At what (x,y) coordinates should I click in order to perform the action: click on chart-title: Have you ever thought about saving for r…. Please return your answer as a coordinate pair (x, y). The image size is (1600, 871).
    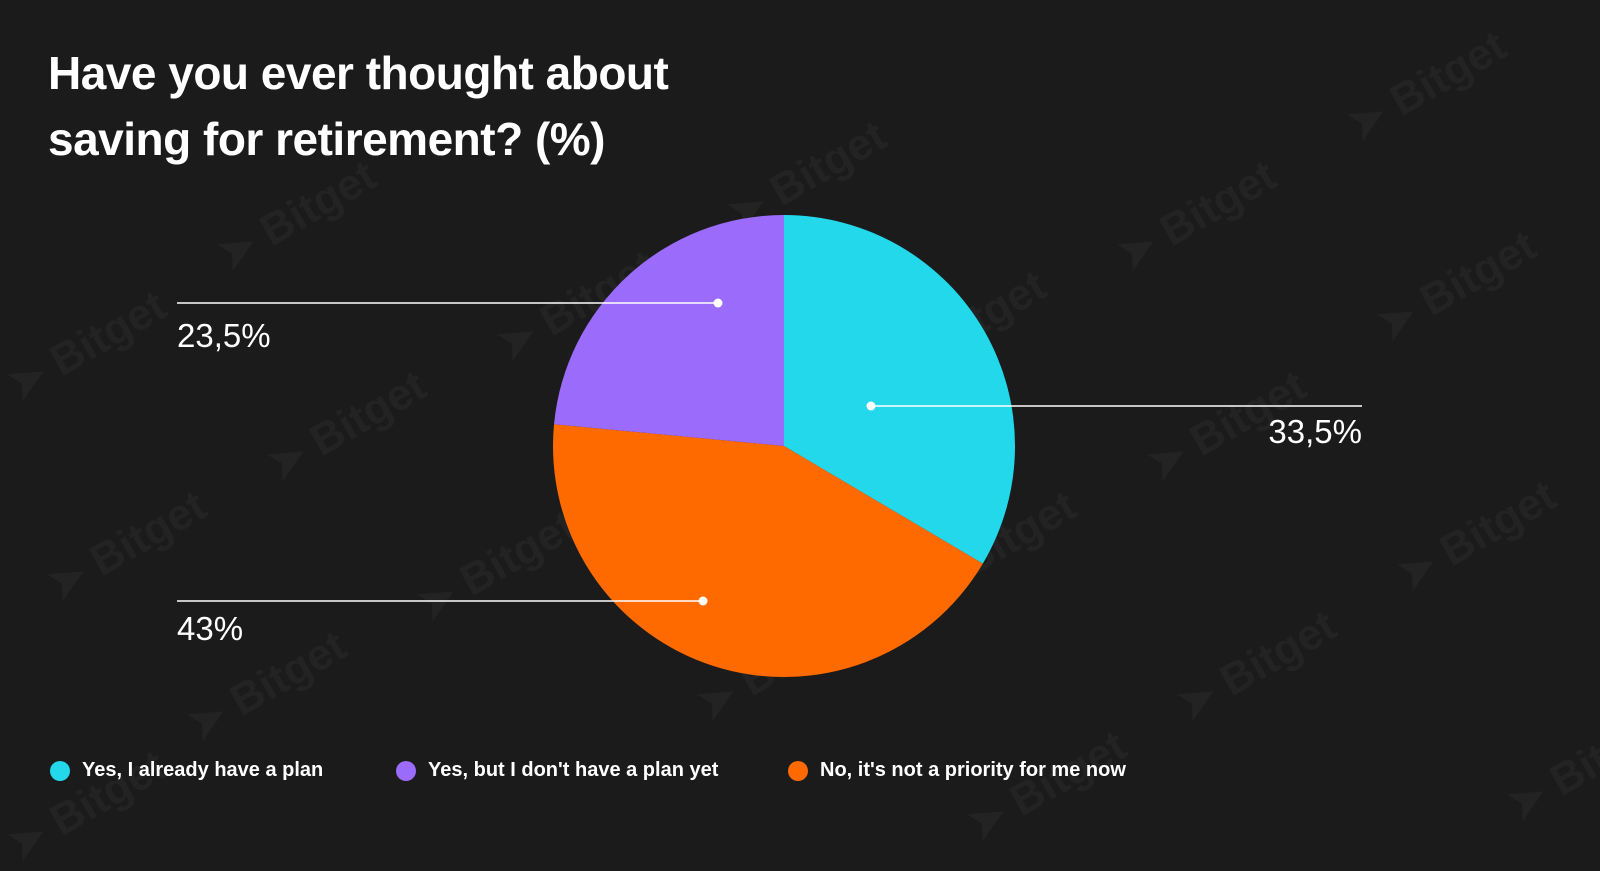
    Looking at the image, I should click on (358, 106).